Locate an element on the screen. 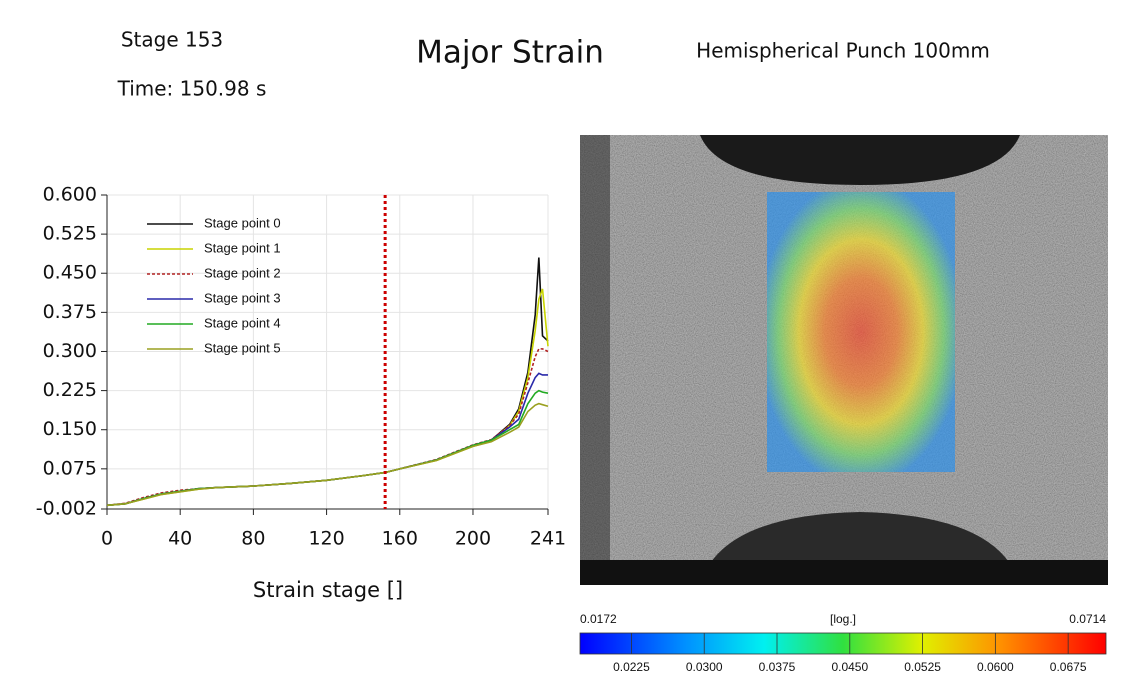 The height and width of the screenshot is (686, 1140). legend-label: Stage point 4 is located at coordinates (242, 322).